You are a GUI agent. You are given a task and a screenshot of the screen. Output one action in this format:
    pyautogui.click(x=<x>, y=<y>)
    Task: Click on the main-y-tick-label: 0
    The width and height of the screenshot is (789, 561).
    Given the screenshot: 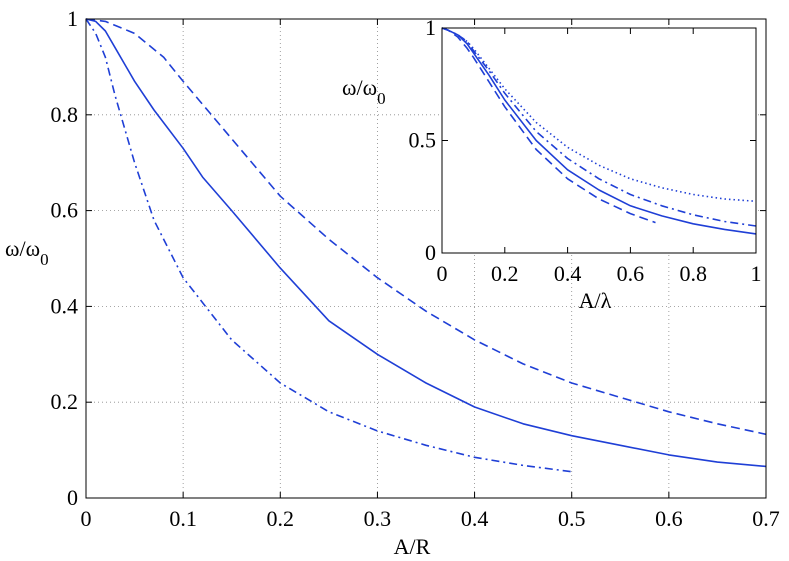 What is the action you would take?
    pyautogui.click(x=72, y=497)
    